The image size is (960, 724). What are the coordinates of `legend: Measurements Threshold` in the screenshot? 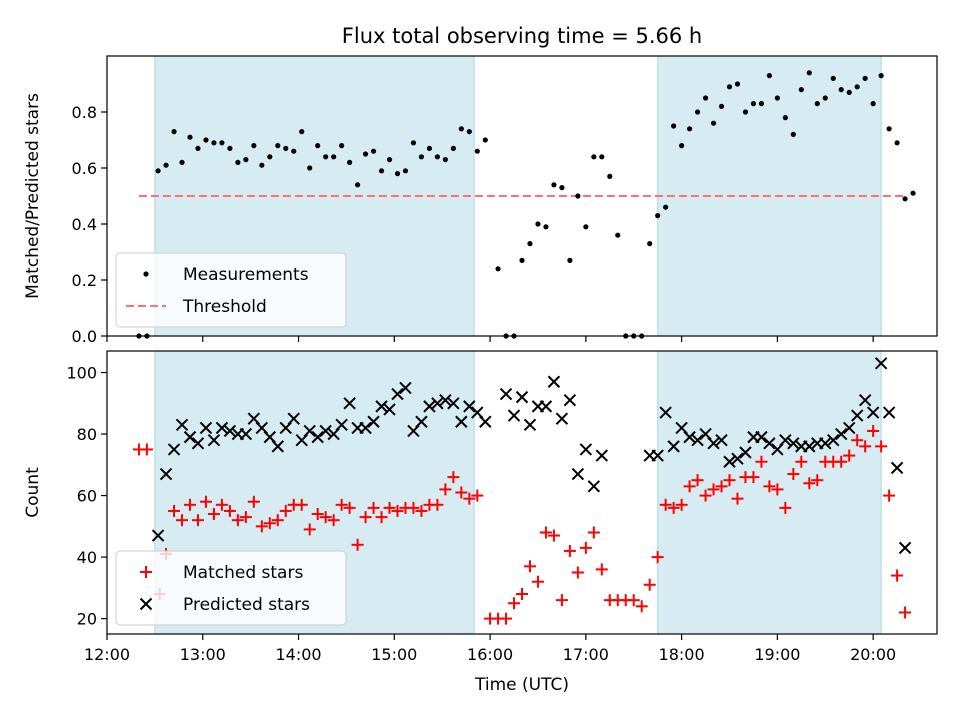 It's located at (231, 290).